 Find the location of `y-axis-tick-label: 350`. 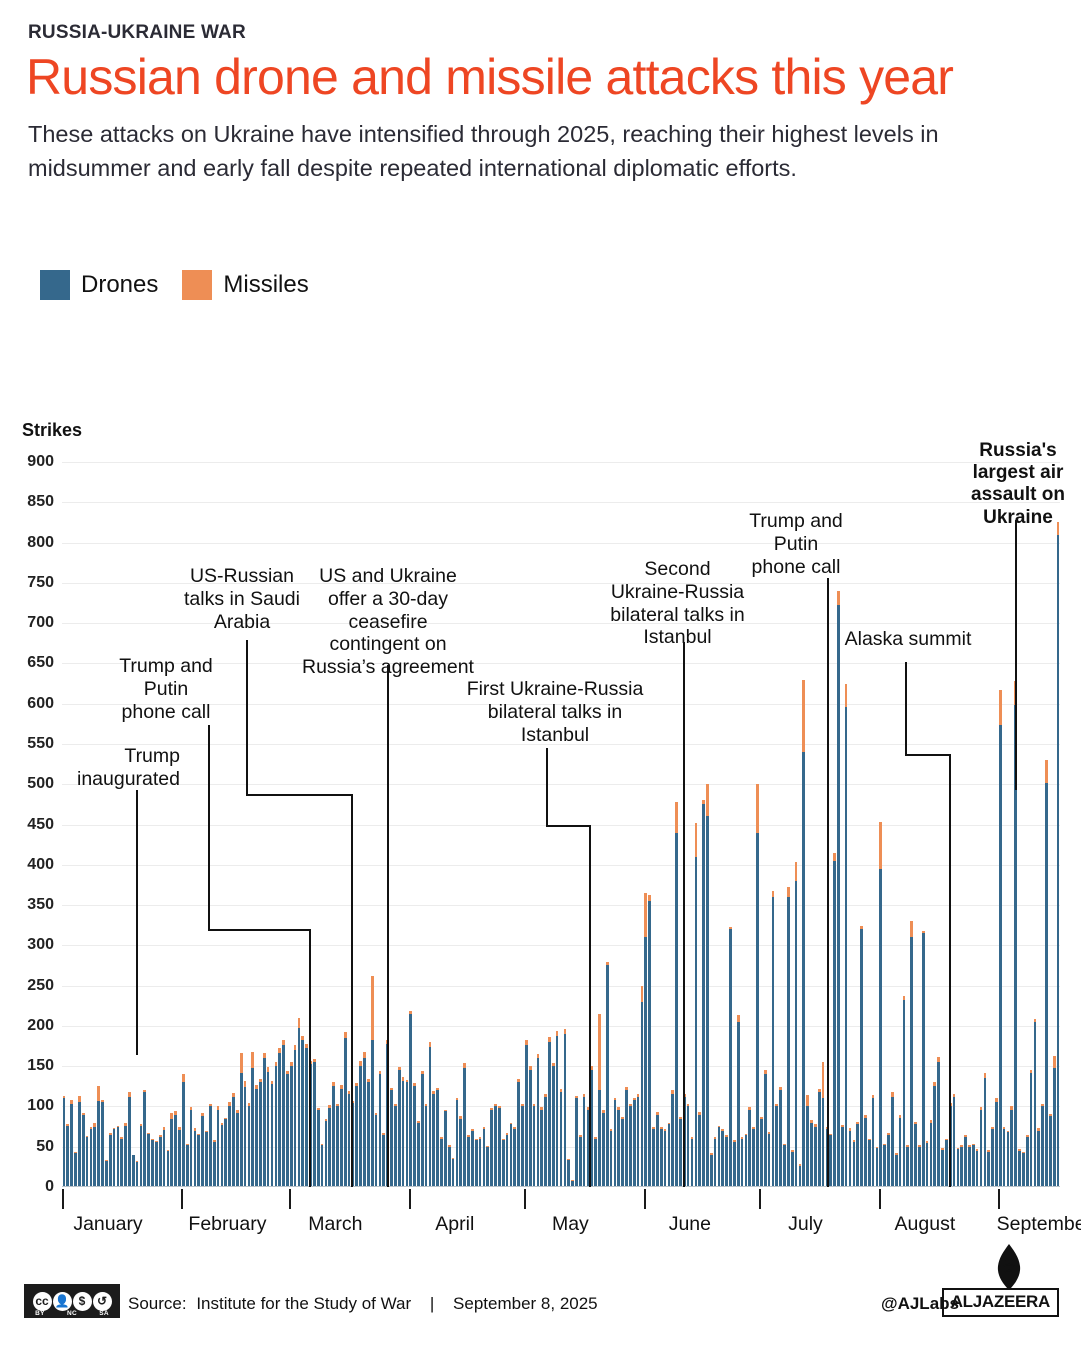

y-axis-tick-label: 350 is located at coordinates (40, 905).